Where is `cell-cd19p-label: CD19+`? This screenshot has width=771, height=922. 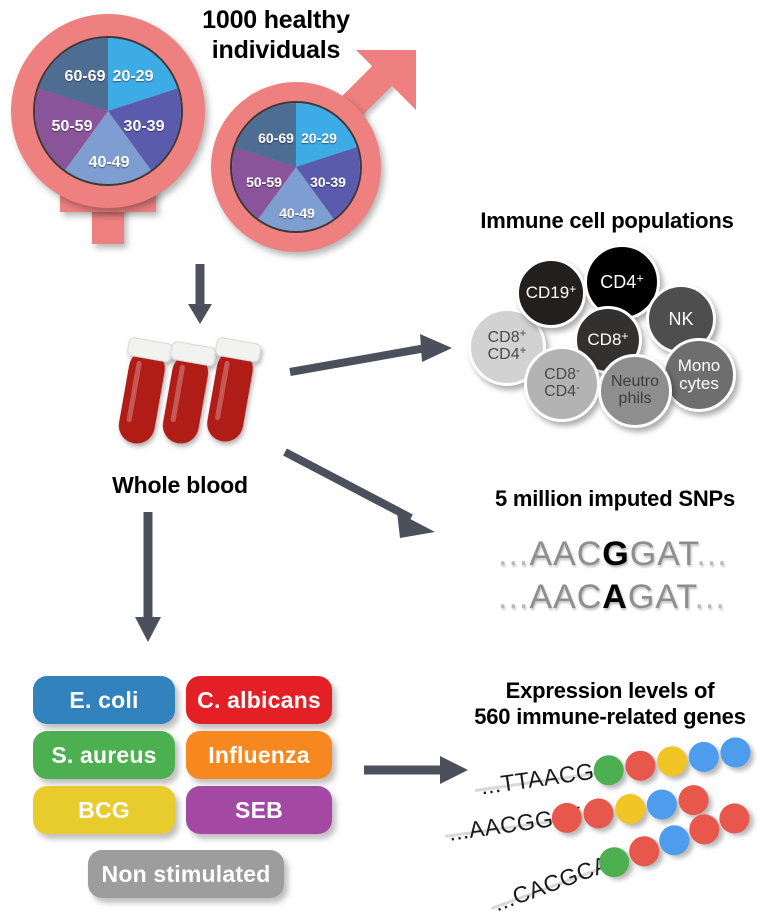
cell-cd19p-label: CD19+ is located at coordinates (551, 292).